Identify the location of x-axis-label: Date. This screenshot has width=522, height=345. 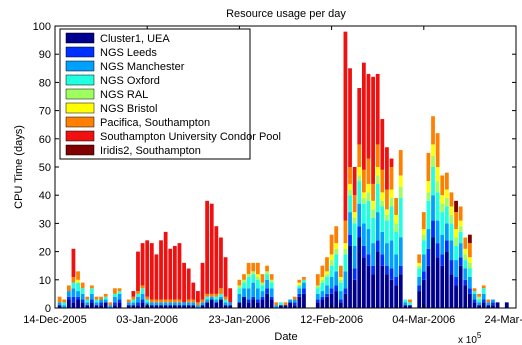
(285, 337).